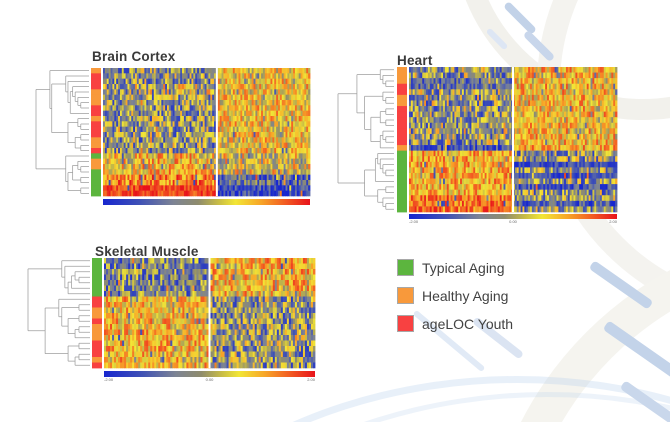 The height and width of the screenshot is (422, 670). What do you see at coordinates (171, 133) in the screenshot?
I see `brain-cortex-heatmap` at bounding box center [171, 133].